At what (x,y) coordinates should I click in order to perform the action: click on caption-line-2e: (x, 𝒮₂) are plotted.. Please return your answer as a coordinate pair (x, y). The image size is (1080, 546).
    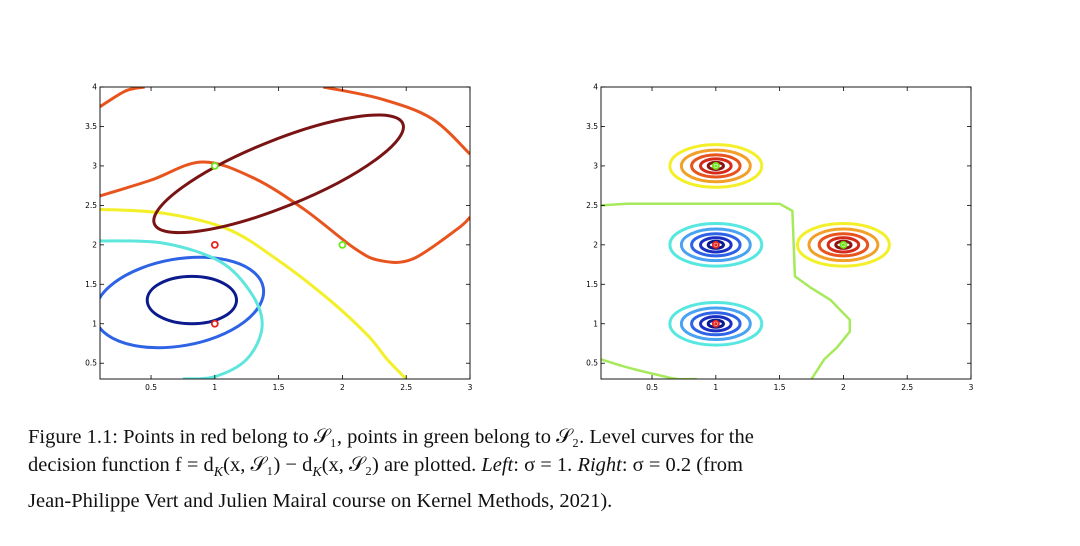
    Looking at the image, I should click on (401, 465).